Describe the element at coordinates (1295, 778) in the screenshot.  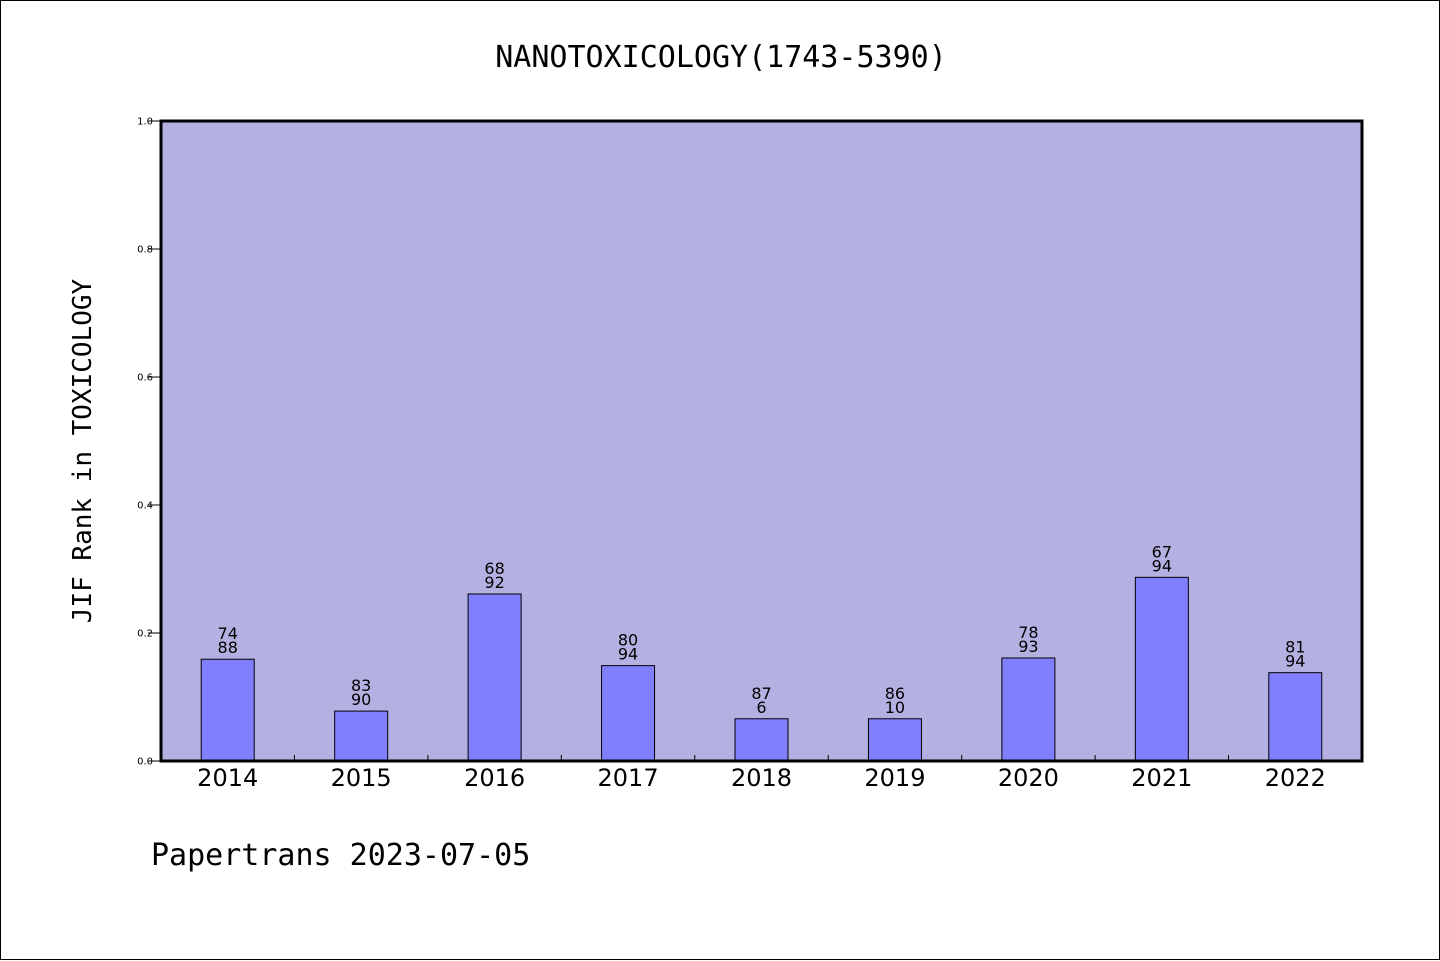
I see `x-tick-label: 2022` at that location.